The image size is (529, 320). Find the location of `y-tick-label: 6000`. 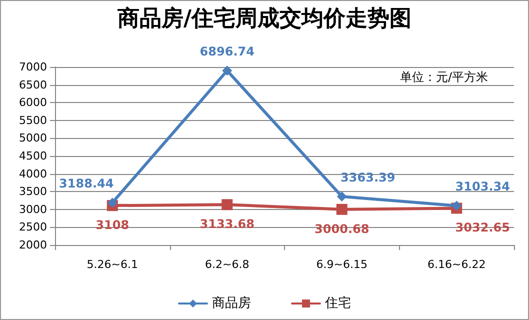

y-tick-label: 6000 is located at coordinates (33, 103).